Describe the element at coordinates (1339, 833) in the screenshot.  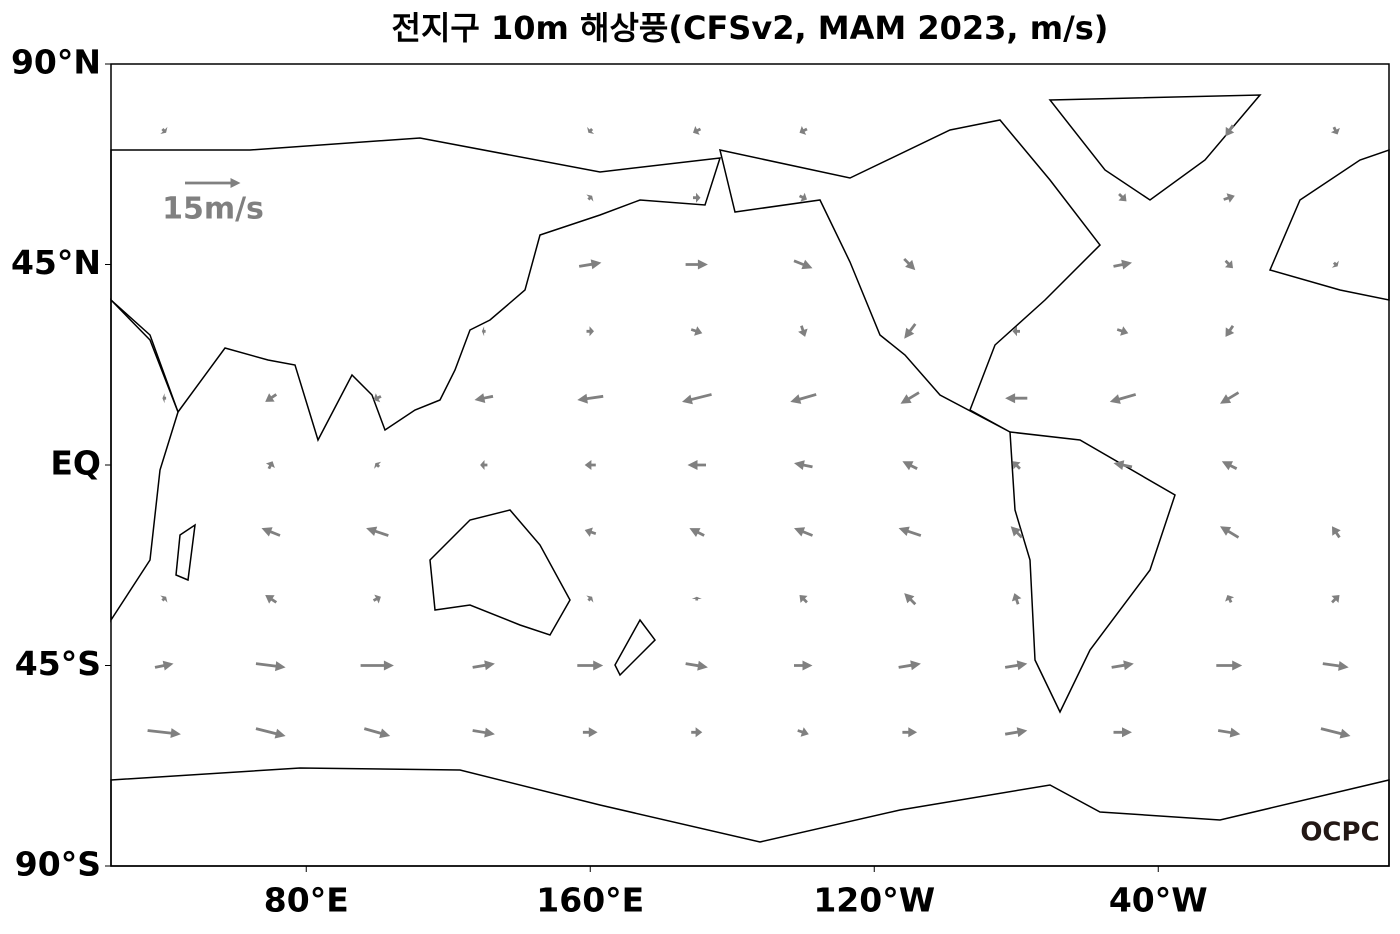
I see `logo: OCPC` at that location.